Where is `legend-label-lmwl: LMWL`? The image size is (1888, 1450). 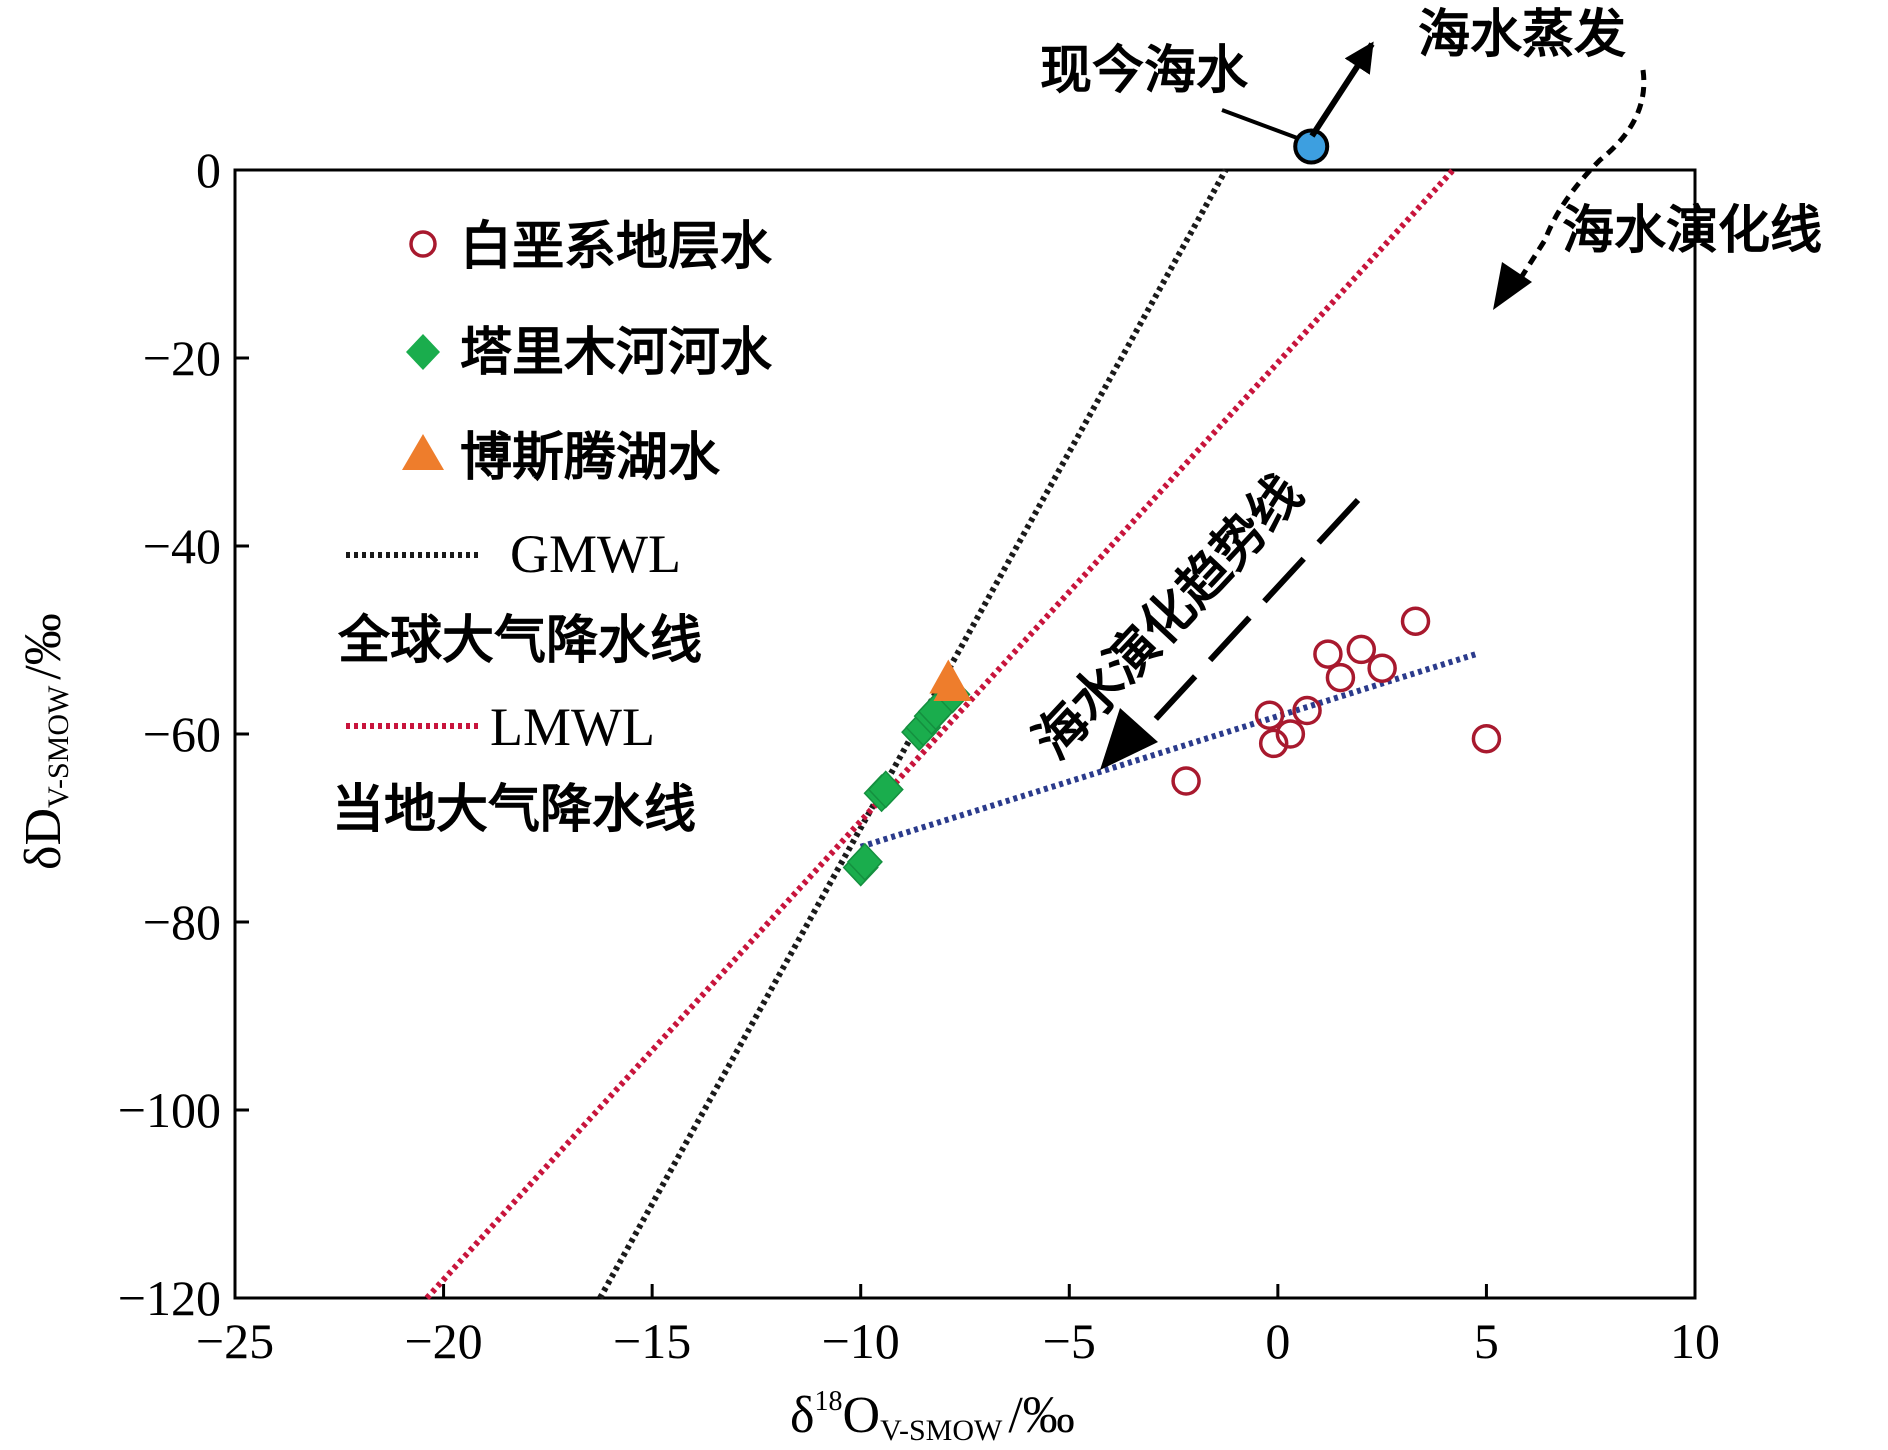 legend-label-lmwl: LMWL is located at coordinates (572, 727).